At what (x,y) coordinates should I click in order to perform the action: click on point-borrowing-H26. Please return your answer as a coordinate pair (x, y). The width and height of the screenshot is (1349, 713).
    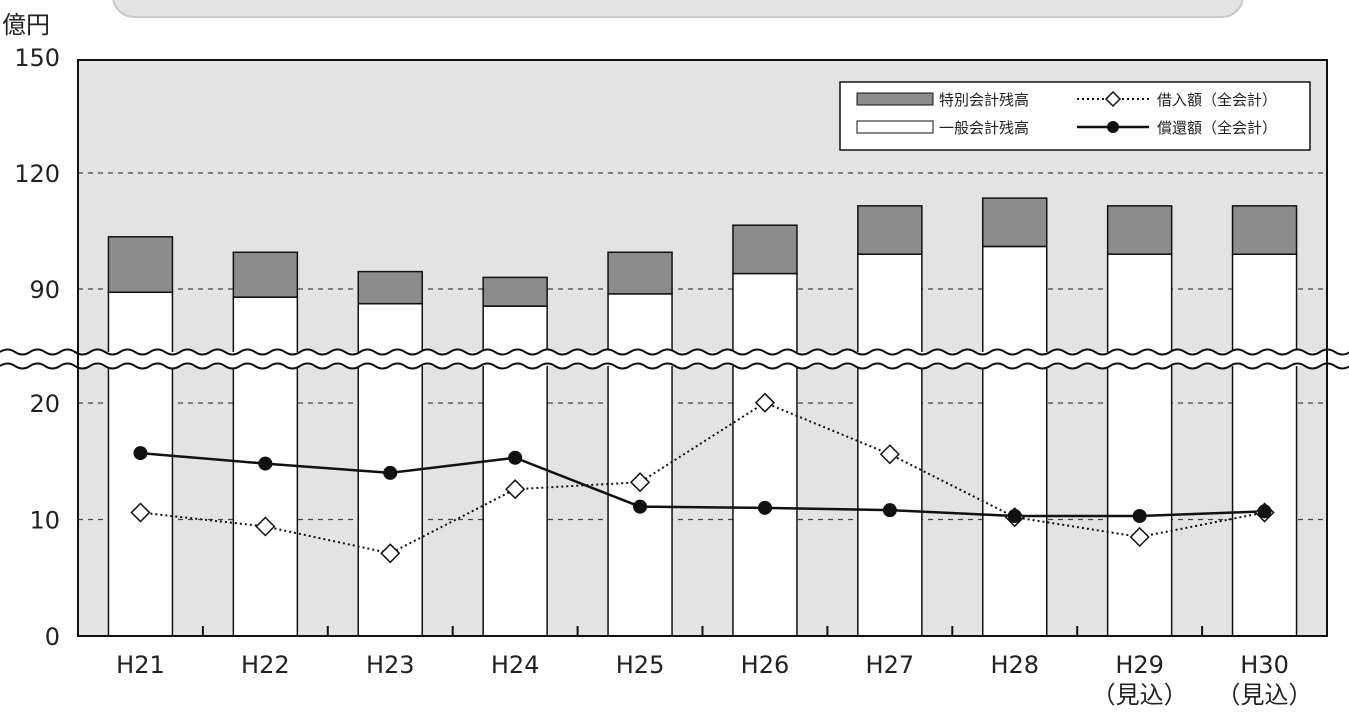
    Looking at the image, I should click on (765, 402).